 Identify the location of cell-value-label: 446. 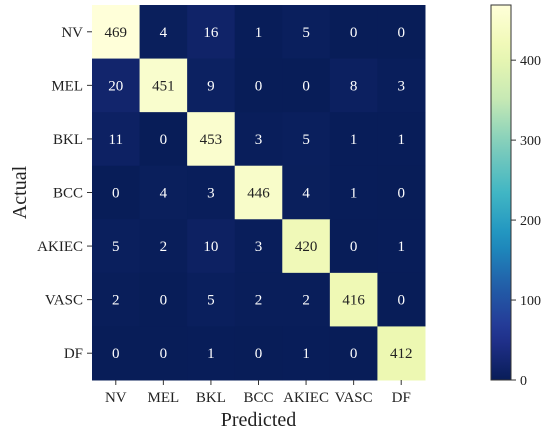
(258, 193).